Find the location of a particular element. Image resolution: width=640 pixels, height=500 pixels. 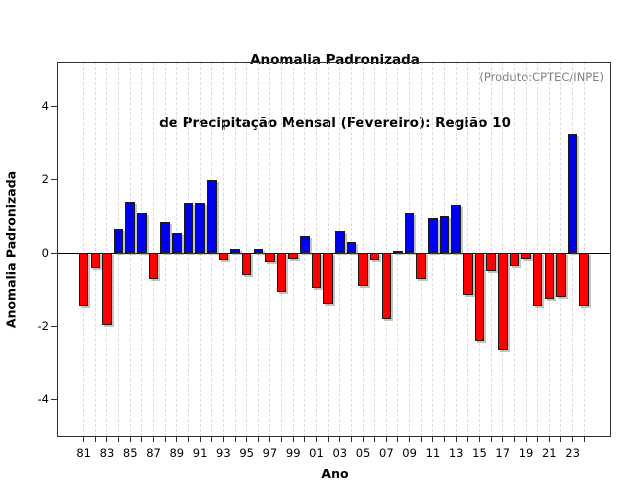

bar-1990 is located at coordinates (188, 228).